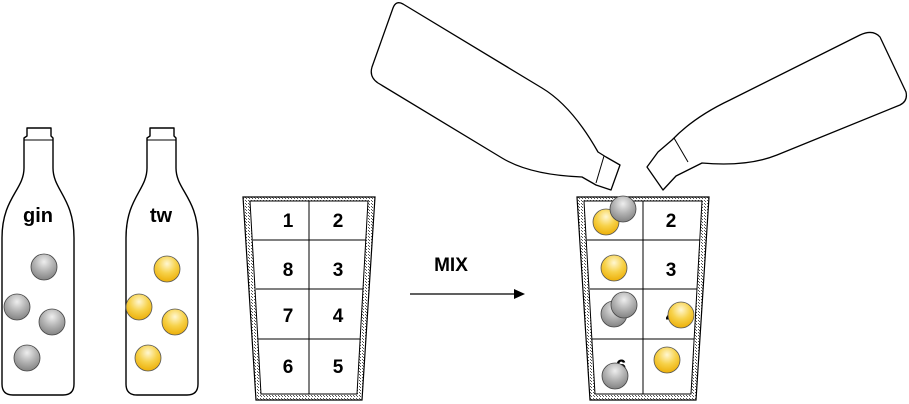 This screenshot has height=404, width=909. I want to click on mixed-glass-grid, so click(643, 297).